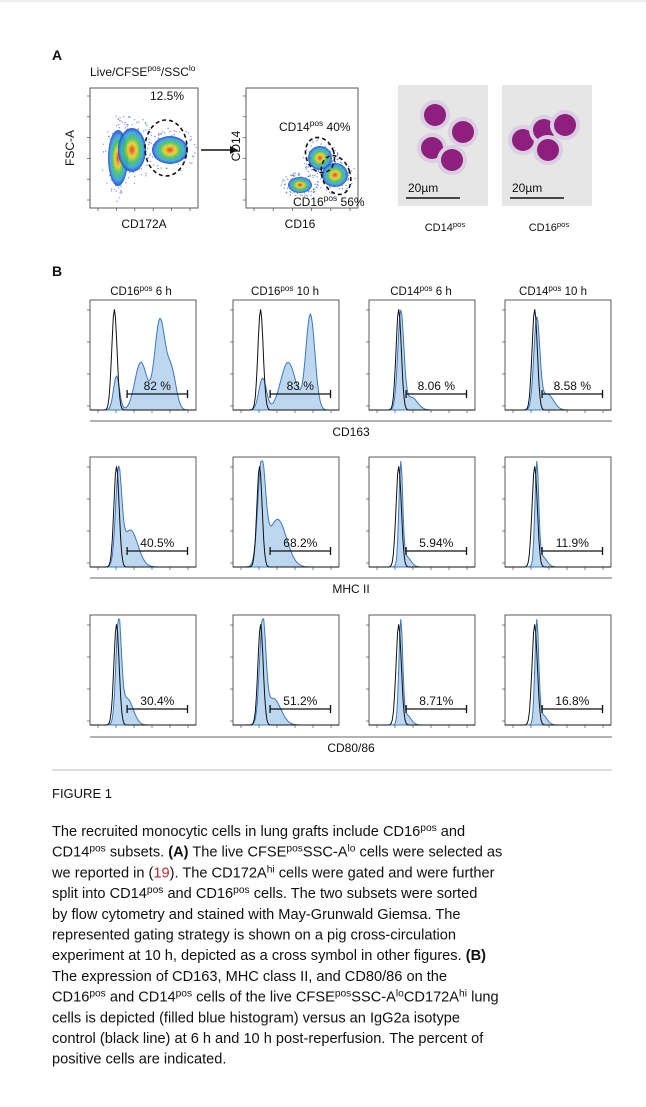  What do you see at coordinates (300, 701) in the screenshot?
I see `percent-positive: 51.2%` at bounding box center [300, 701].